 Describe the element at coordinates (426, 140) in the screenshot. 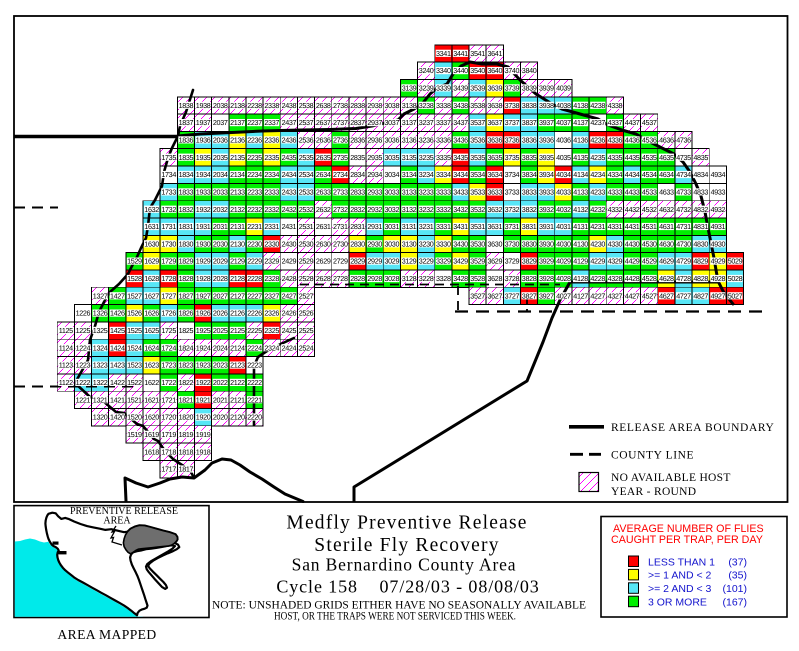

I see `svg-text: 3236` at that location.